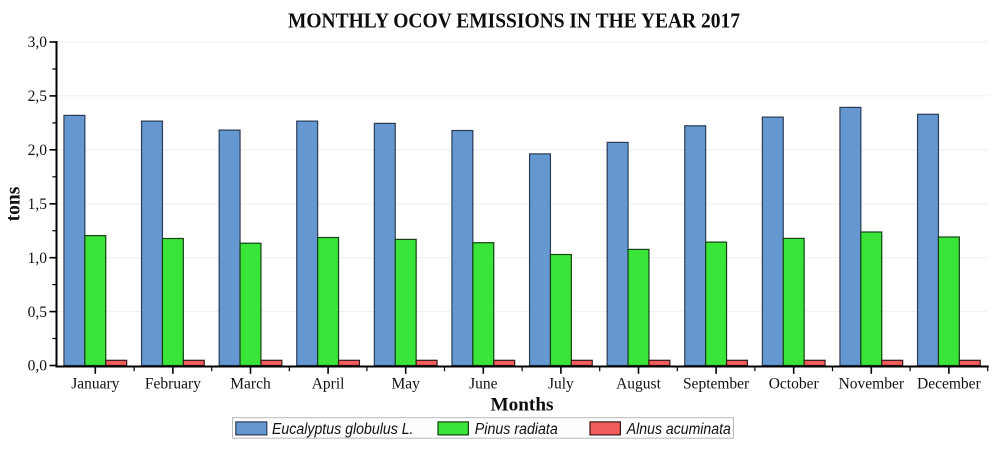 The image size is (1000, 450). What do you see at coordinates (95, 384) in the screenshot?
I see `svg-text: January` at bounding box center [95, 384].